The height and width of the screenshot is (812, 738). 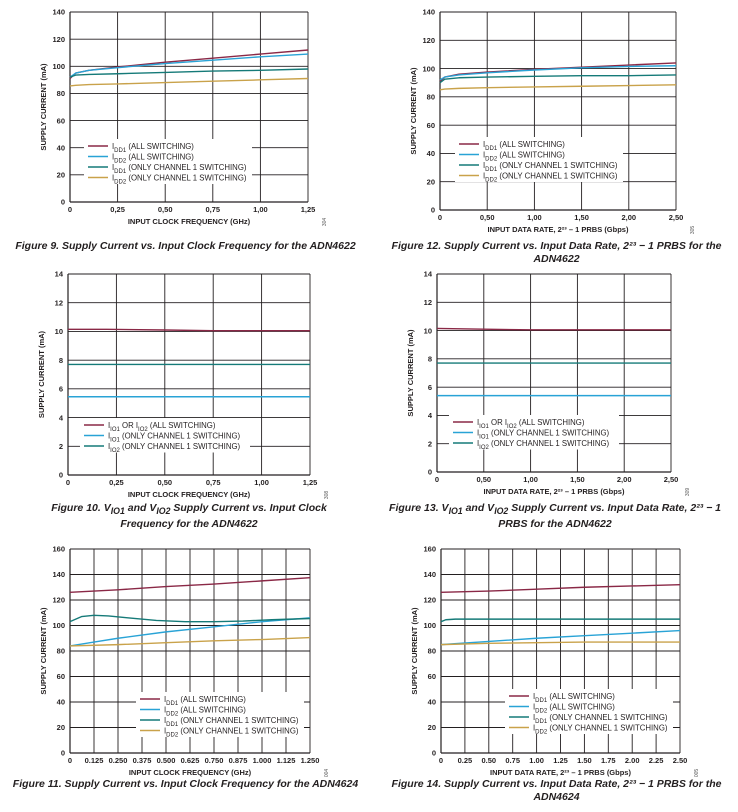 What do you see at coordinates (431, 97) in the screenshot?
I see `fig12-ytick-label-4: 80` at bounding box center [431, 97].